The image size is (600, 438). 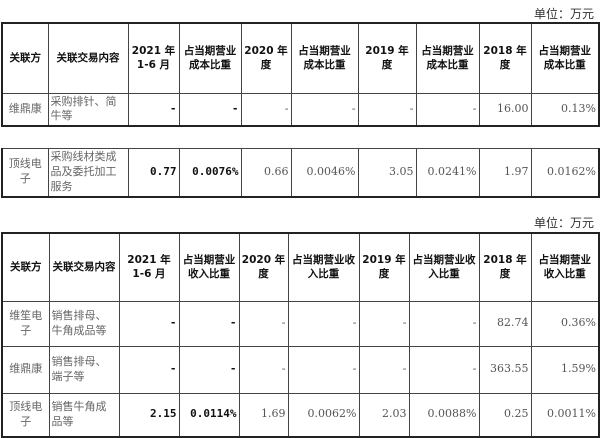 I want to click on value-cell: 0.77, so click(x=153, y=172).